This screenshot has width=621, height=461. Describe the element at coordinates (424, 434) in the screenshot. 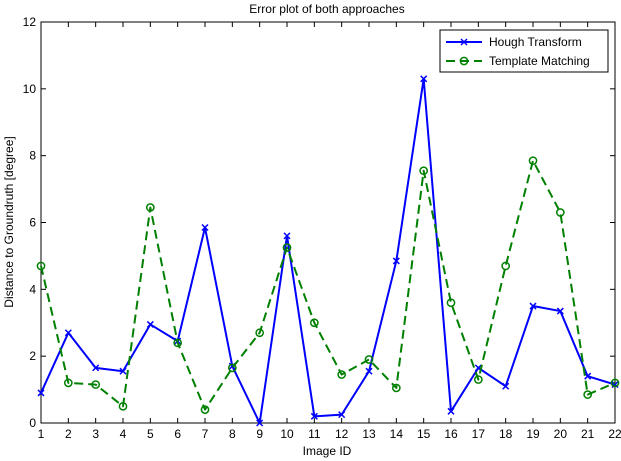

I see `x-tick-label: 15` at that location.